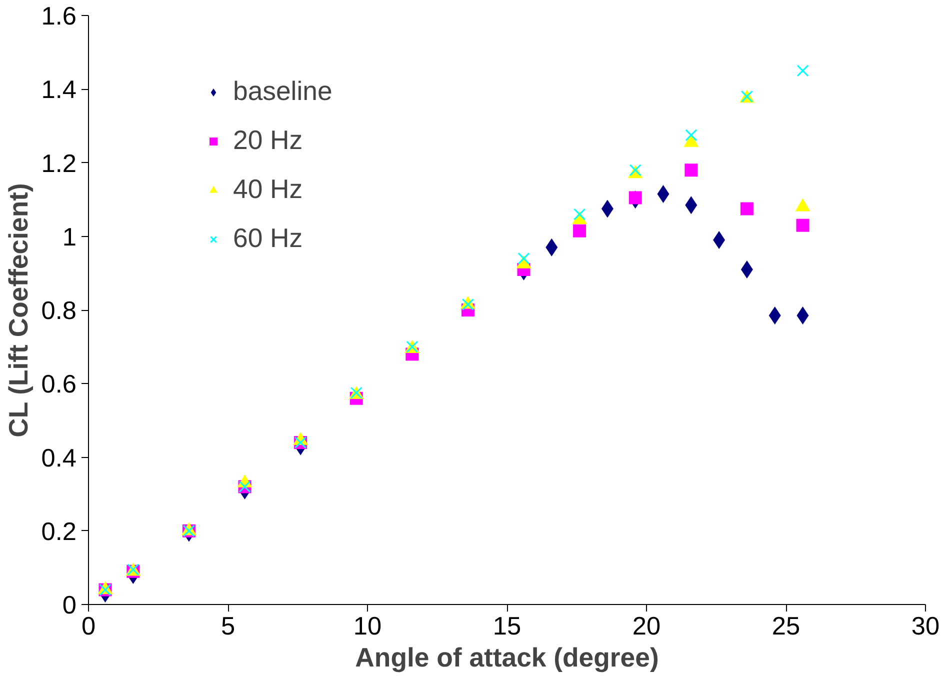  What do you see at coordinates (59, 458) in the screenshot?
I see `y-tick-label: 0.4` at bounding box center [59, 458].